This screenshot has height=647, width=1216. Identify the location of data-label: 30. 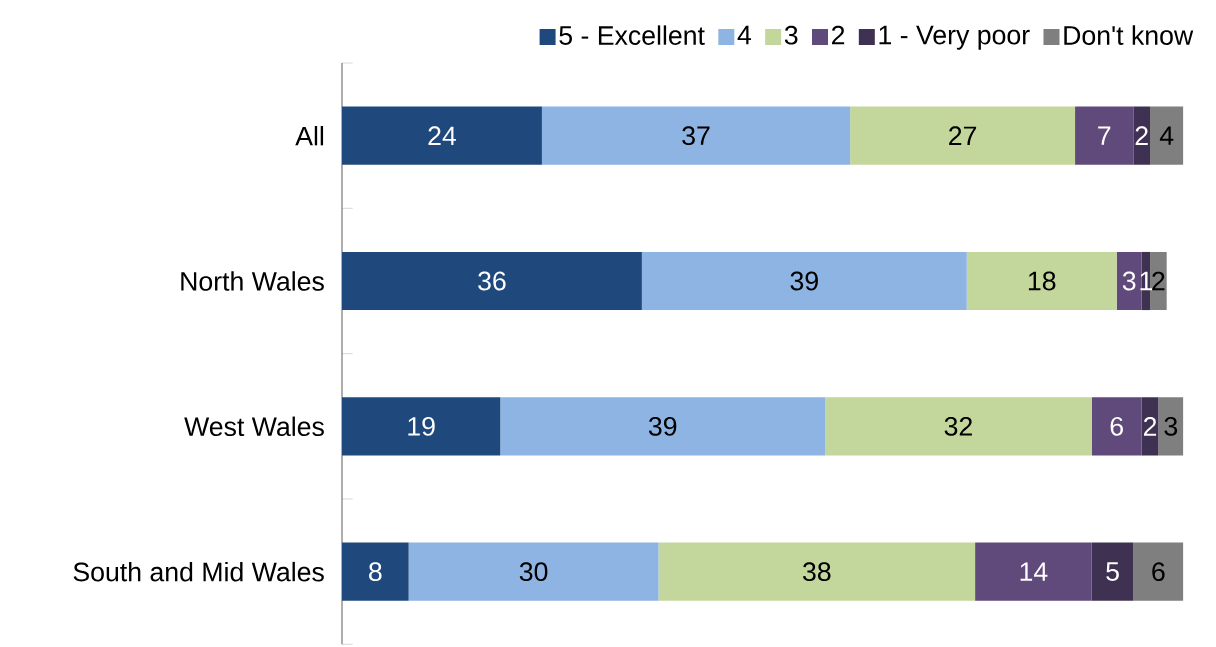
(533, 572).